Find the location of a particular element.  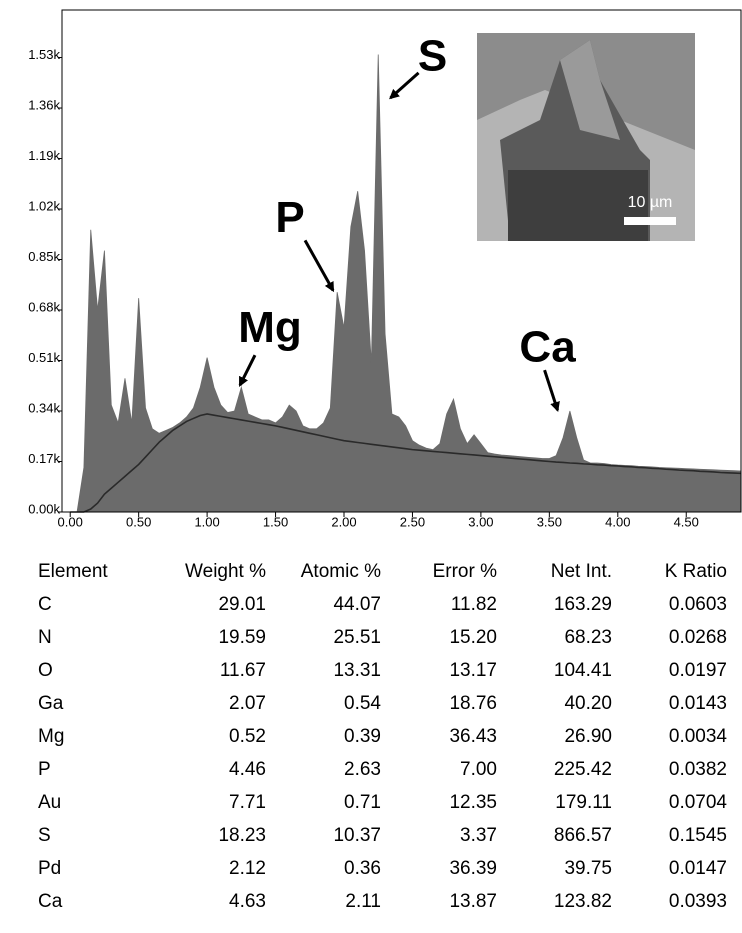

table-header: K Ratio is located at coordinates (696, 571).